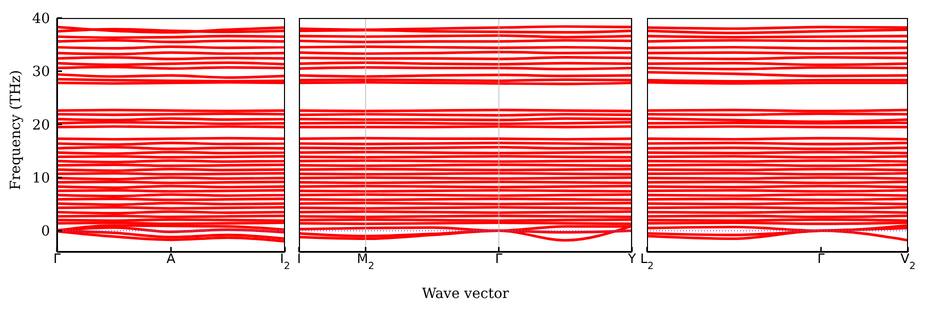 The width and height of the screenshot is (932, 310). I want to click on x-tick-label: I$_{2}$, so click(285, 262).